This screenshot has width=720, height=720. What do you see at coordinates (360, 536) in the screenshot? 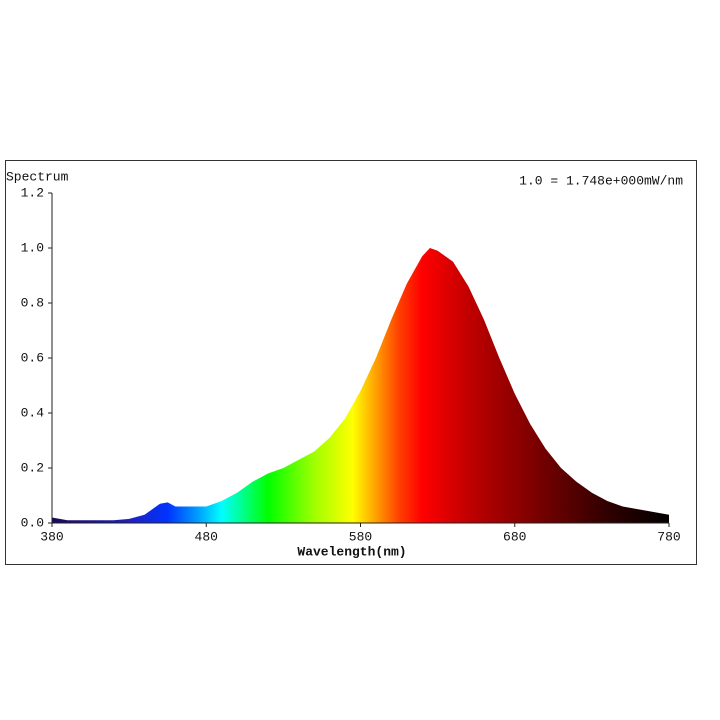
I see `x-tick-label: 580` at bounding box center [360, 536].